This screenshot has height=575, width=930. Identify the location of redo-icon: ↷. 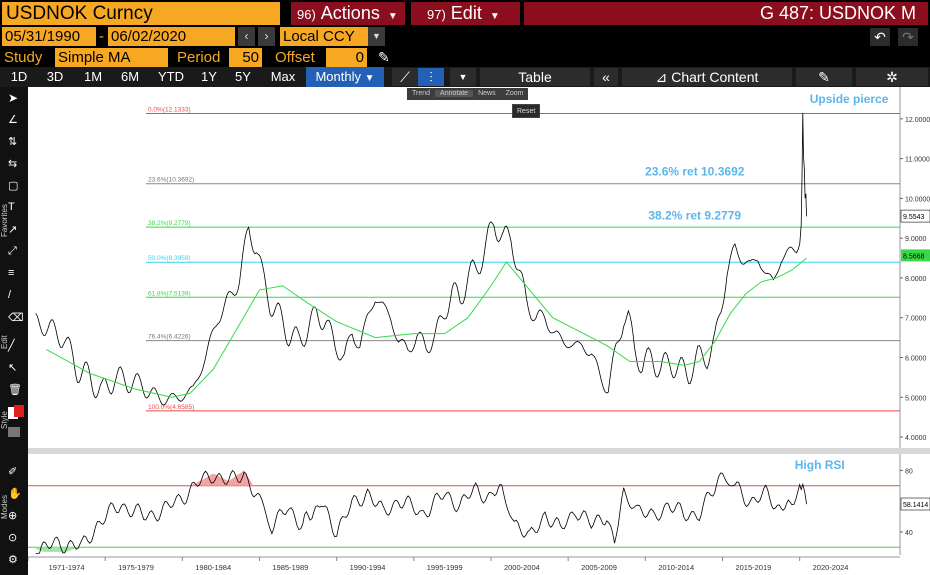
(908, 37).